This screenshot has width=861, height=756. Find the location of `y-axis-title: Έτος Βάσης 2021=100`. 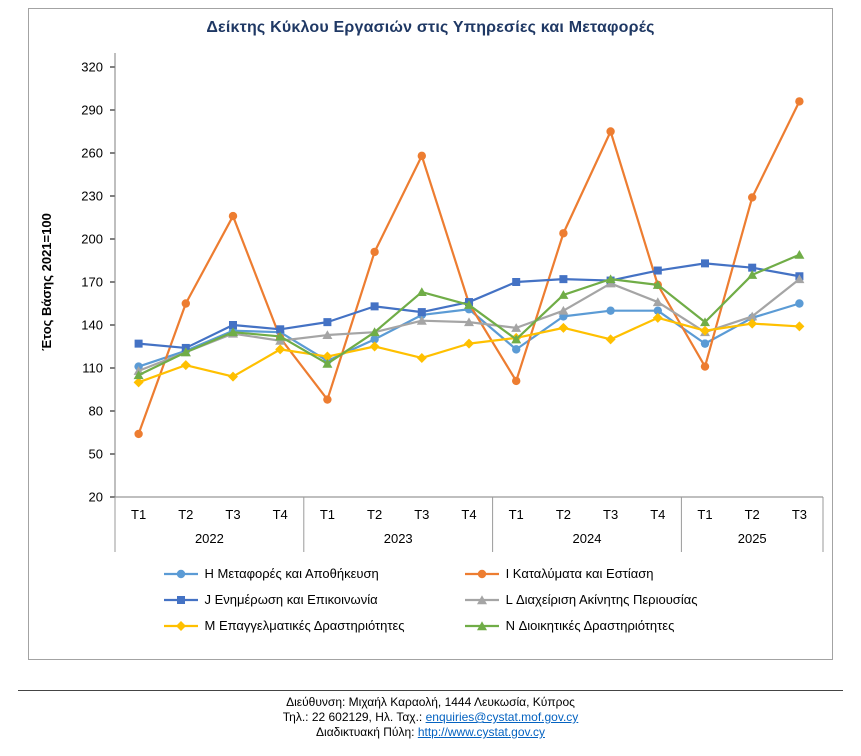

y-axis-title: Έτος Βάσης 2021=100 is located at coordinates (46, 282).